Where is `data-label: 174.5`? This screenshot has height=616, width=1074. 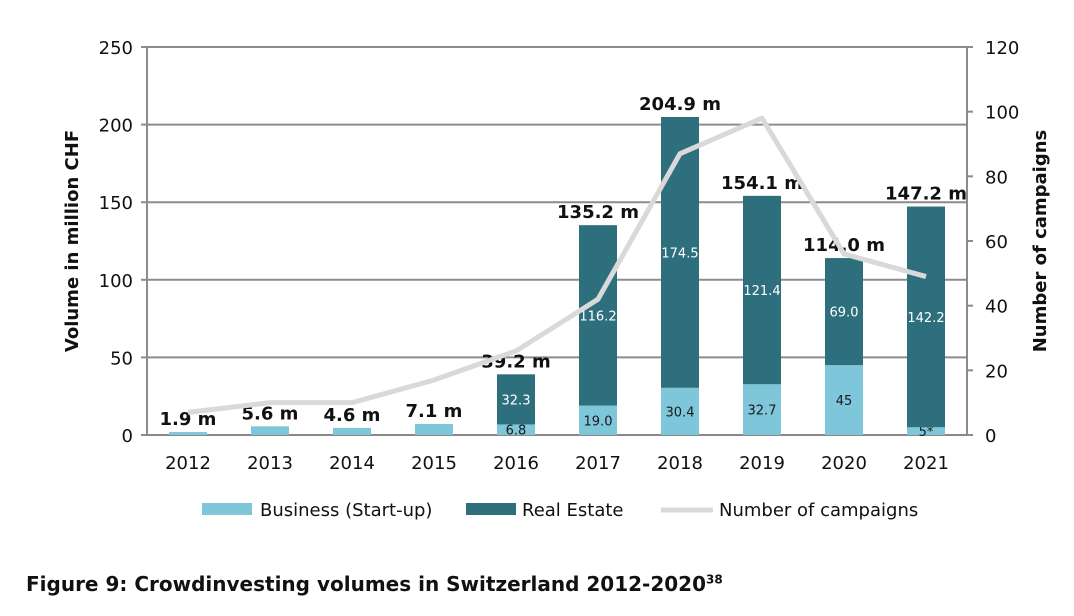 data-label: 174.5 is located at coordinates (679, 253).